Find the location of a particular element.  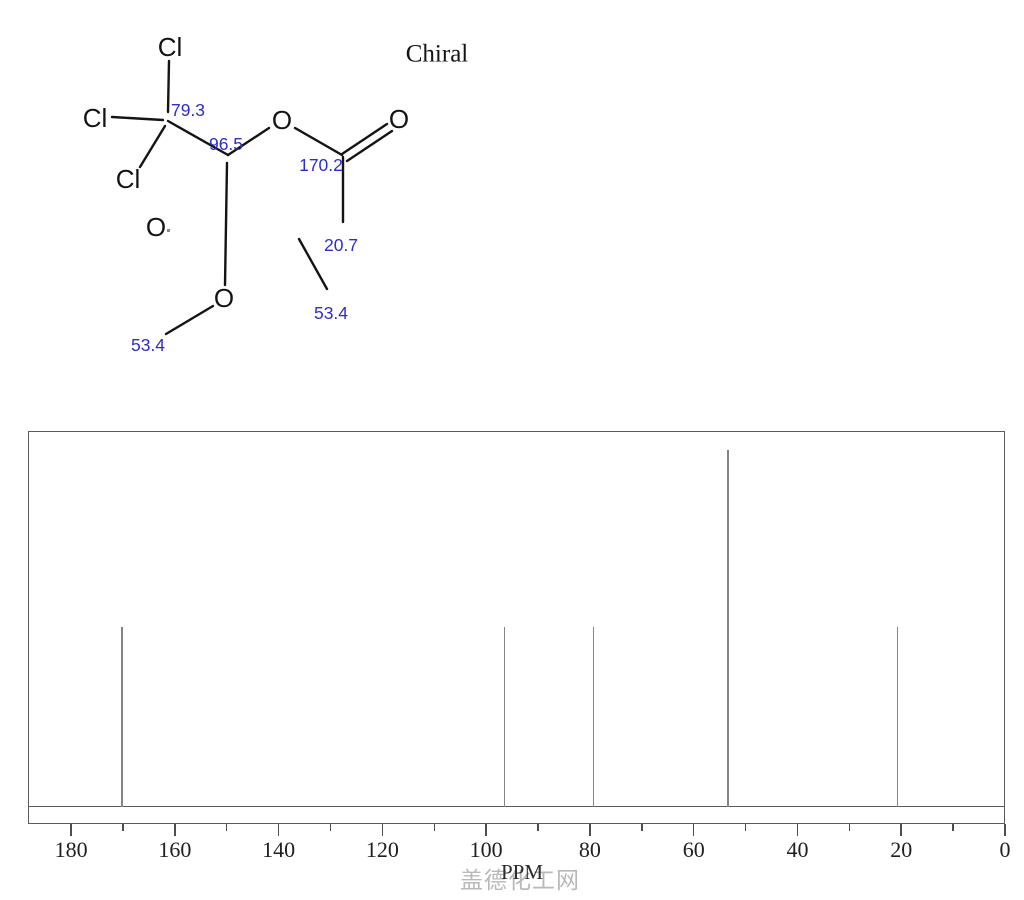

artifact-dot is located at coordinates (168, 230).